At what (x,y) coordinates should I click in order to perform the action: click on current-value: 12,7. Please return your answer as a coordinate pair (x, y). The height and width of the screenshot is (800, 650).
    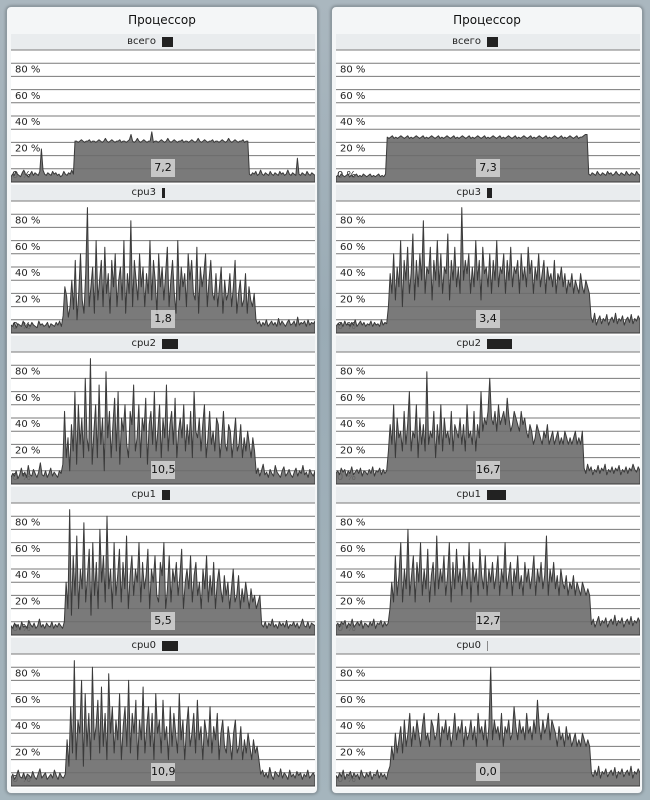
    Looking at the image, I should click on (488, 621).